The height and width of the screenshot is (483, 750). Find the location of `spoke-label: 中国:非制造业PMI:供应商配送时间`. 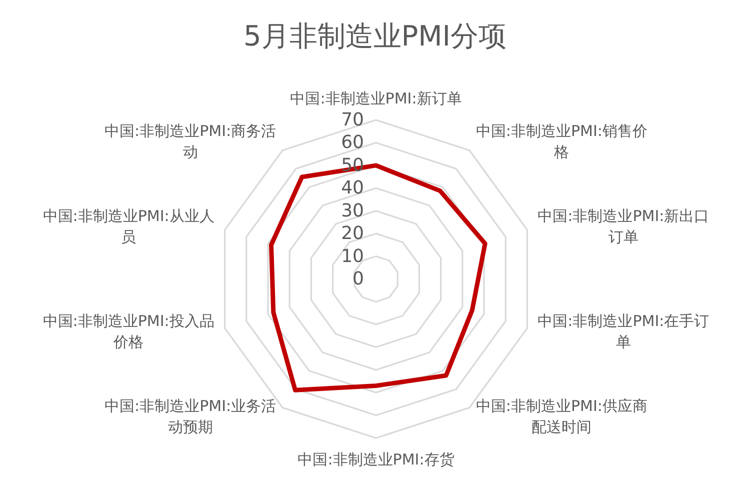

spoke-label: 中国:非制造业PMI:供应商配送时间 is located at coordinates (562, 416).